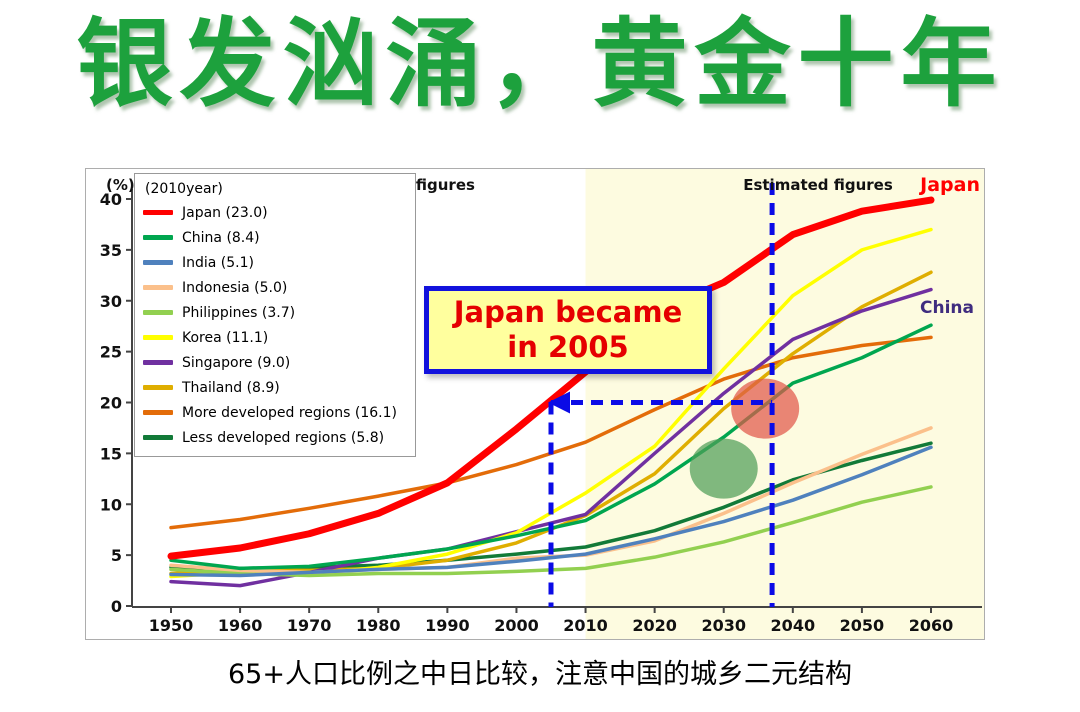 This screenshot has height=712, width=1080. I want to click on legend-item: Indonesia (5.0), so click(275, 287).